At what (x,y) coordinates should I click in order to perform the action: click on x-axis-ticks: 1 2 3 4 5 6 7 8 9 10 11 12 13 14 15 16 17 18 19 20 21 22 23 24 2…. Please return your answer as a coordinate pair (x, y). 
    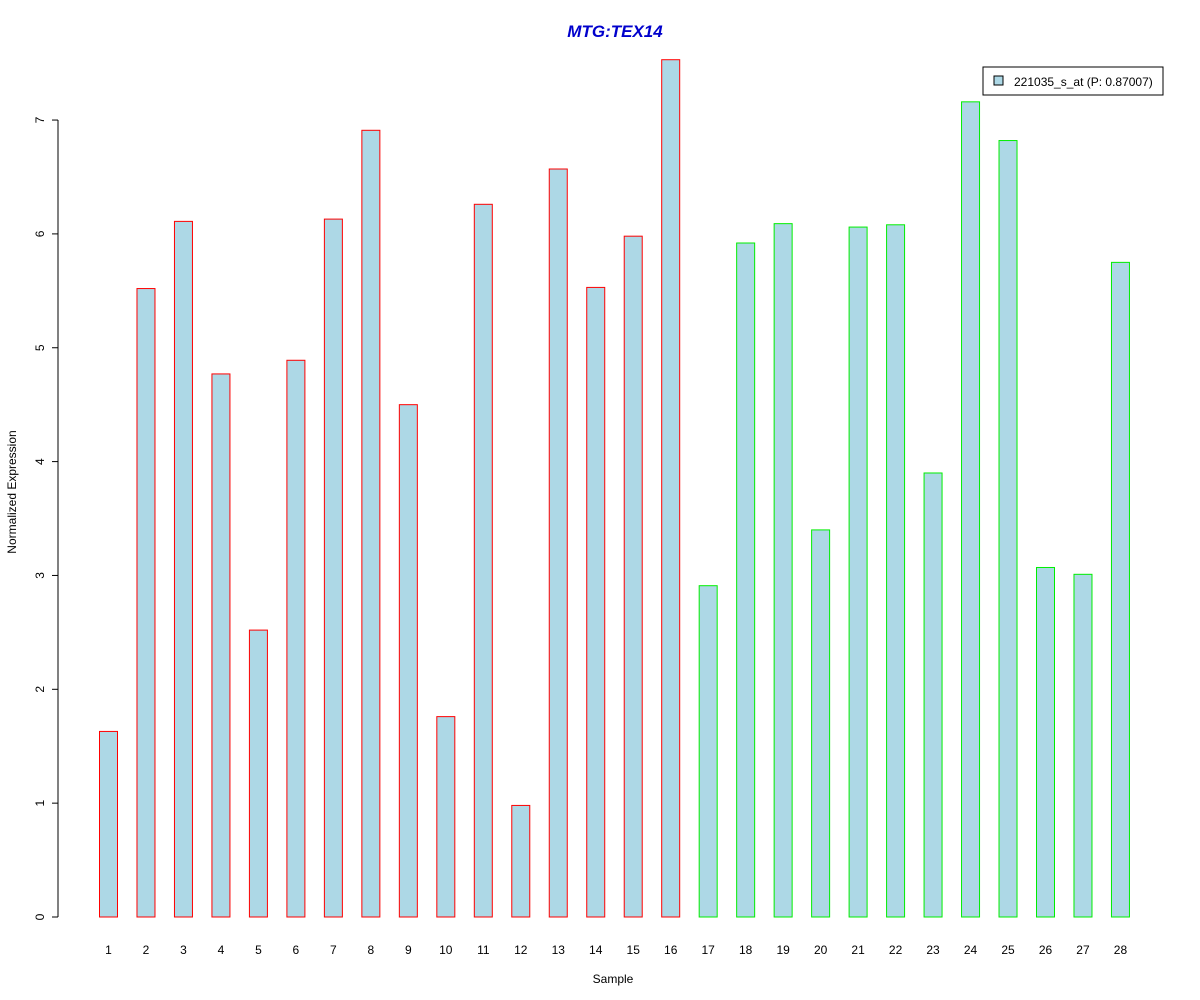
    Looking at the image, I should click on (616, 950).